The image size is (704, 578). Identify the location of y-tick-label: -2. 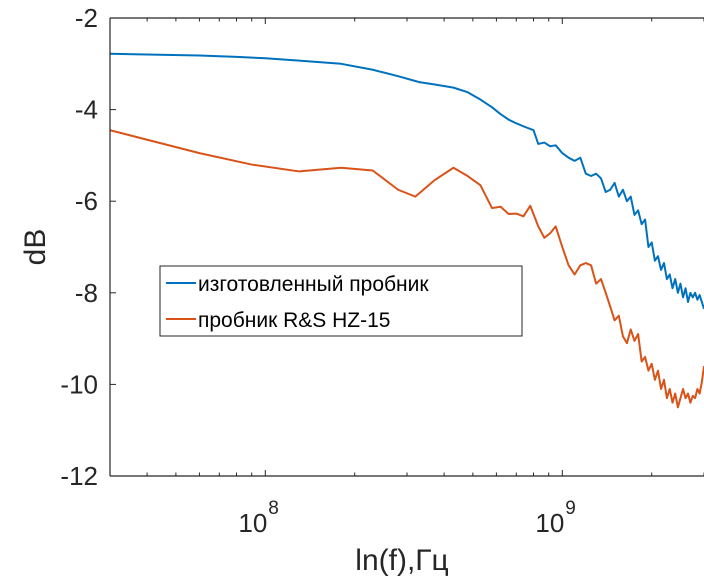
(86, 18).